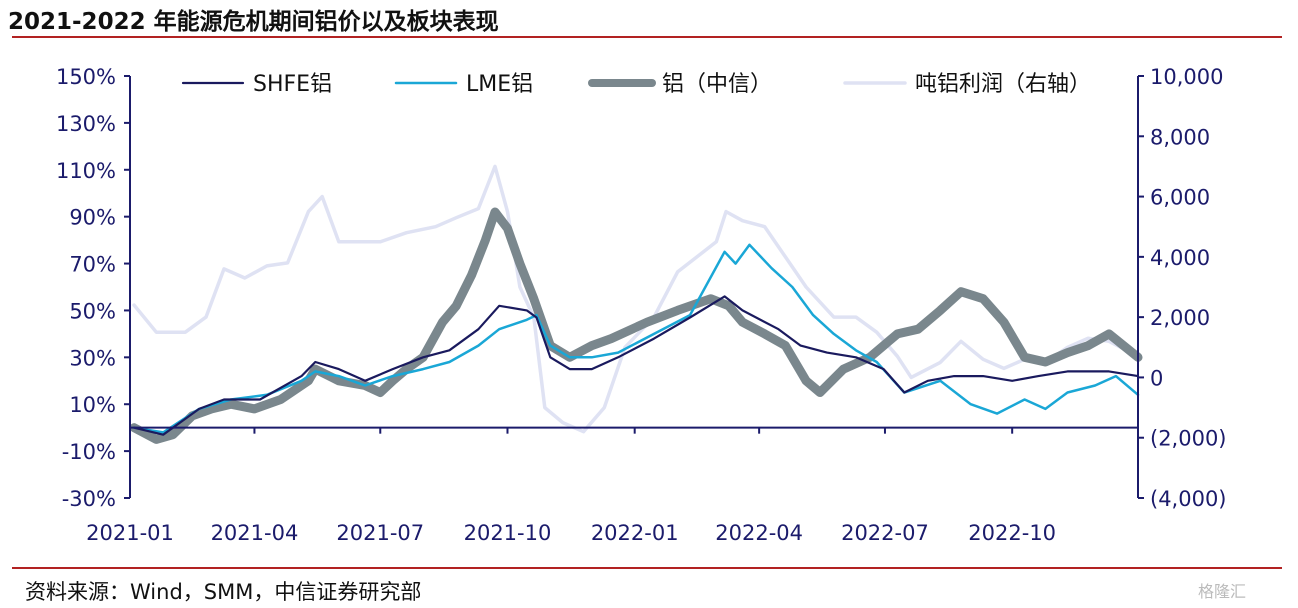  I want to click on y-right-tick-label: 0, so click(1156, 378).